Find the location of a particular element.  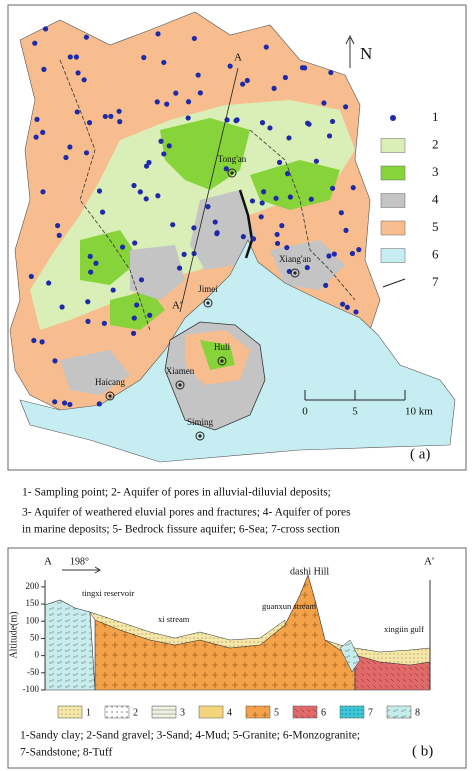

tuff is located at coordinates (70, 645).